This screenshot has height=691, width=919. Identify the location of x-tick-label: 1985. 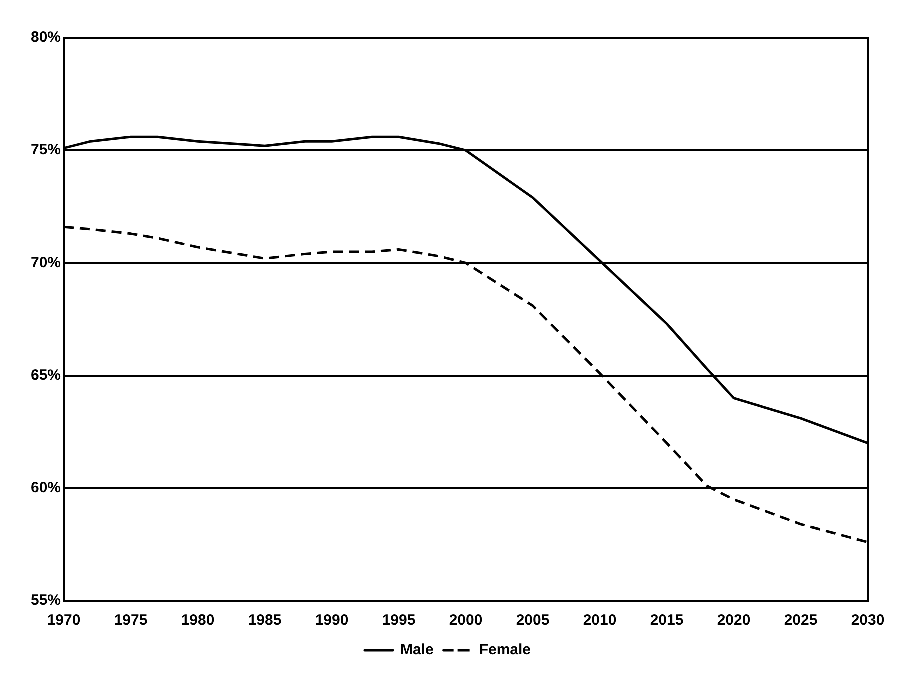
(265, 621).